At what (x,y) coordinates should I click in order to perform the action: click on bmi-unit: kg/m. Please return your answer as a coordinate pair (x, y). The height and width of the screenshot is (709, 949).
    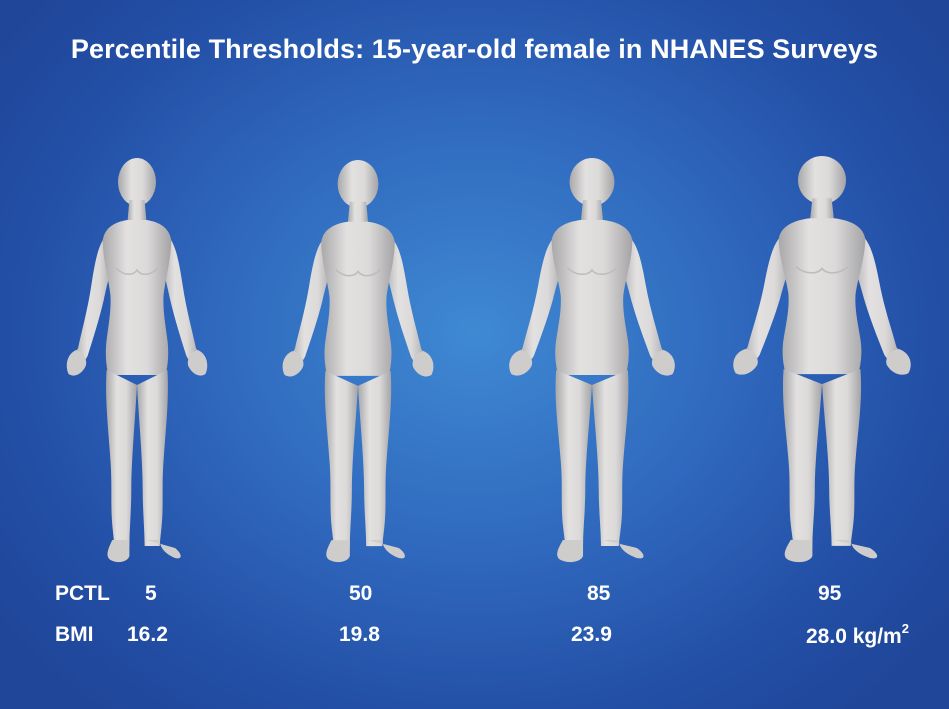
    Looking at the image, I should click on (877, 636).